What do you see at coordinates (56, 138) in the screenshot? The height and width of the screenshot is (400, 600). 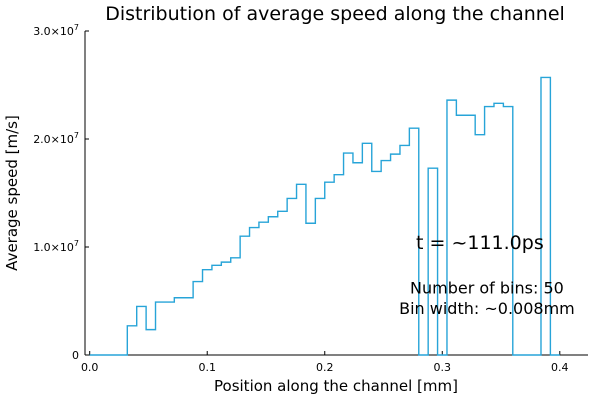 I see `y-tick-label: 2.0×10⁷` at bounding box center [56, 138].